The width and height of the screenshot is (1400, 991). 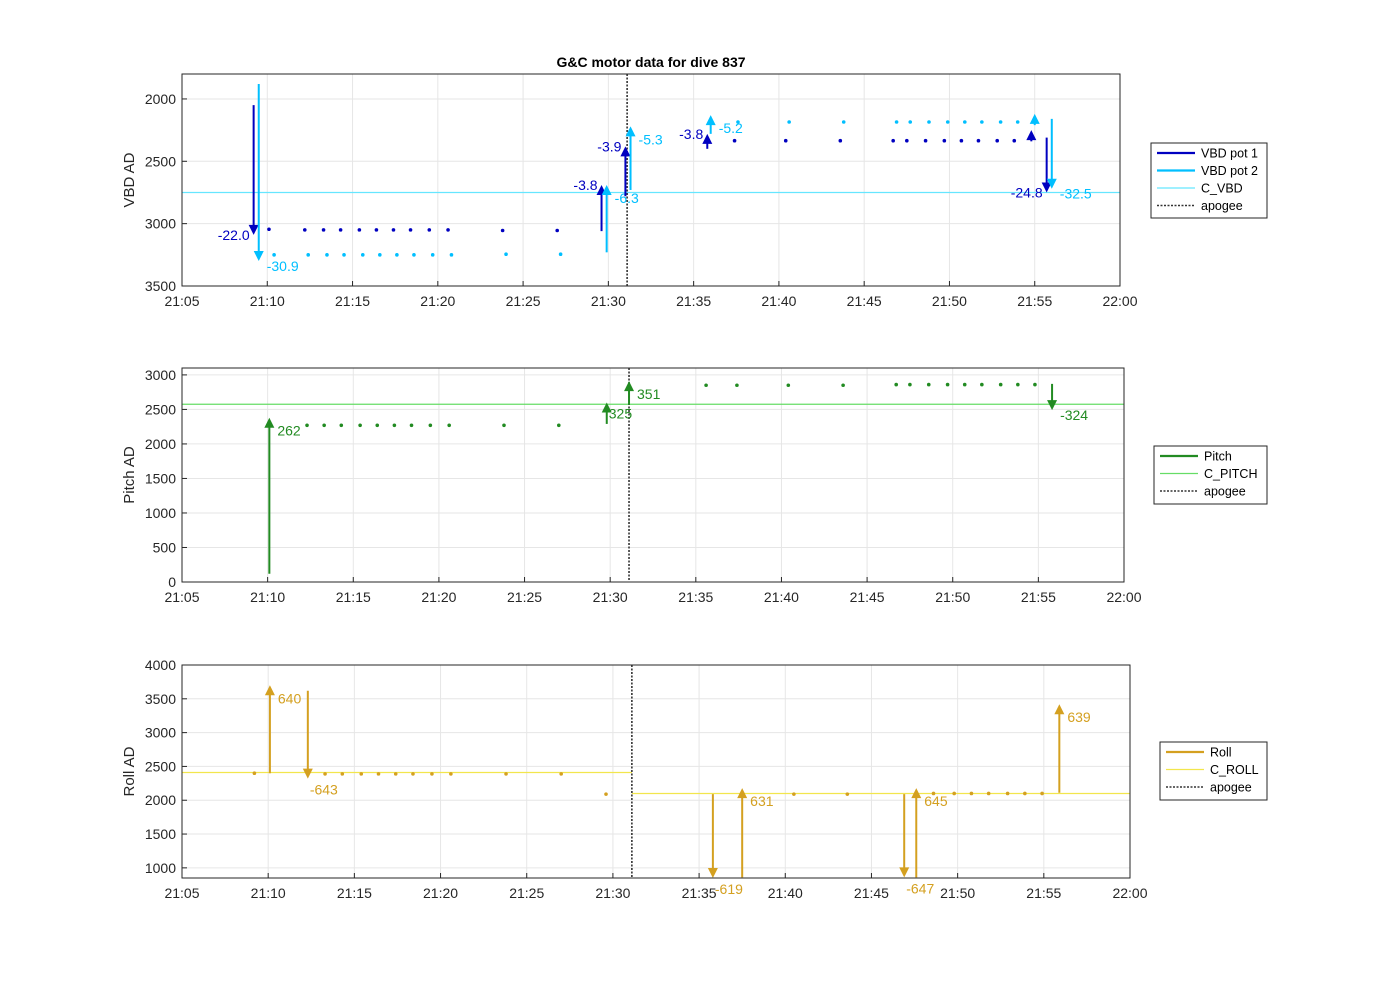 I want to click on motor-move-label: -24.8, so click(x=1027, y=192).